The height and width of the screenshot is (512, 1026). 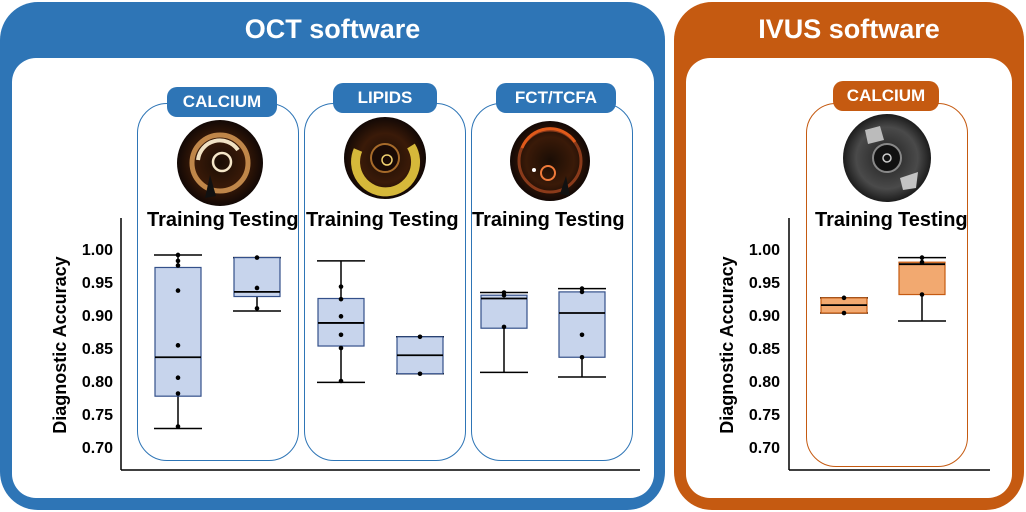 I want to click on ivus-ytick-3: 0.85, so click(x=764, y=349).